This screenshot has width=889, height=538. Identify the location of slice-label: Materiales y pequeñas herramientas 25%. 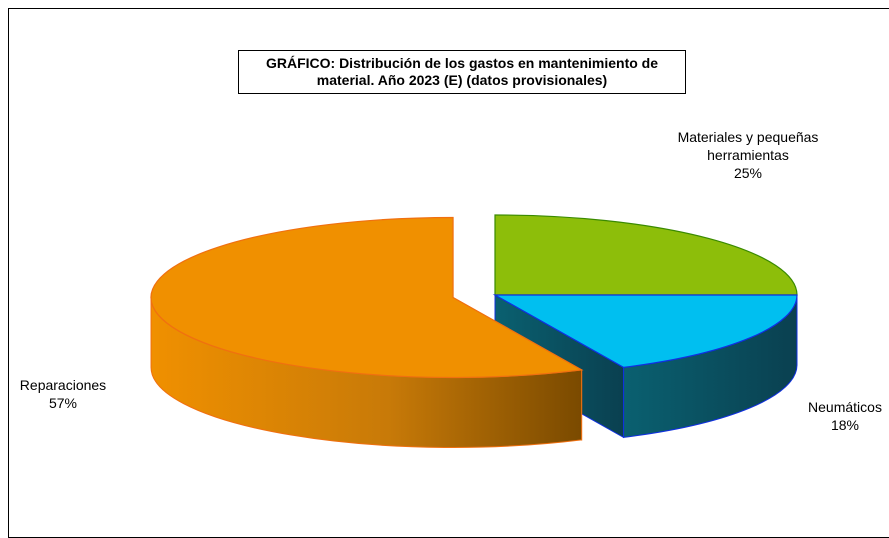
(748, 155).